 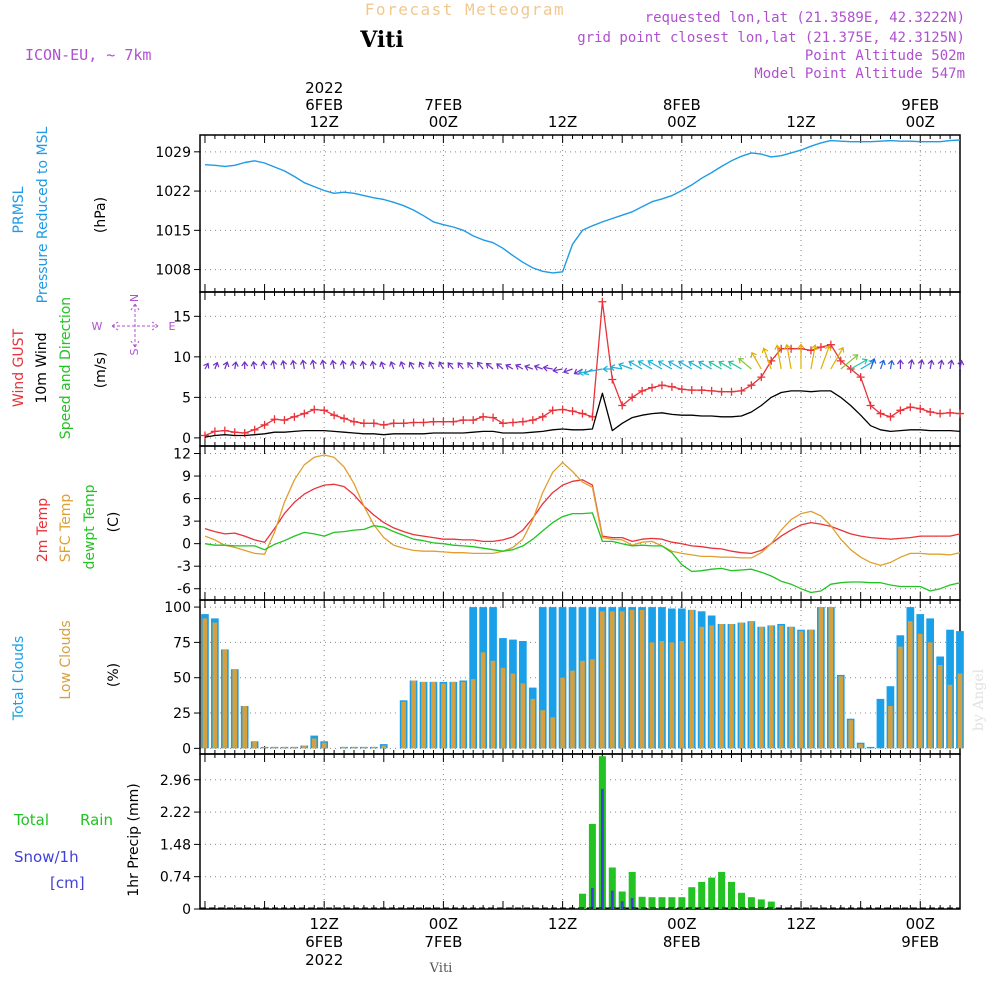 What do you see at coordinates (592, 898) in the screenshot?
I see `snow-bar` at bounding box center [592, 898].